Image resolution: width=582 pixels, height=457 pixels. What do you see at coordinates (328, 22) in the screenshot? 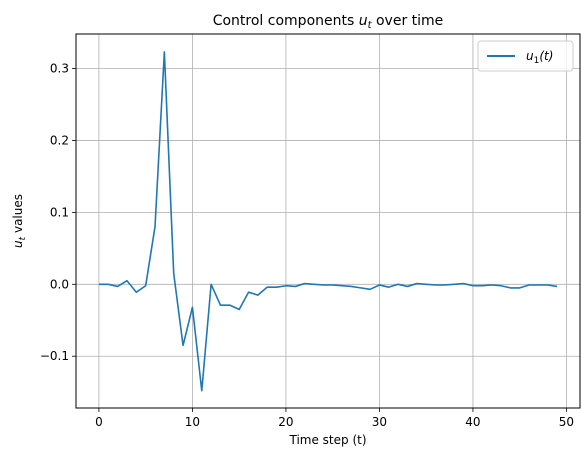
I see `chart-title: Control components ut over time` at bounding box center [328, 22].